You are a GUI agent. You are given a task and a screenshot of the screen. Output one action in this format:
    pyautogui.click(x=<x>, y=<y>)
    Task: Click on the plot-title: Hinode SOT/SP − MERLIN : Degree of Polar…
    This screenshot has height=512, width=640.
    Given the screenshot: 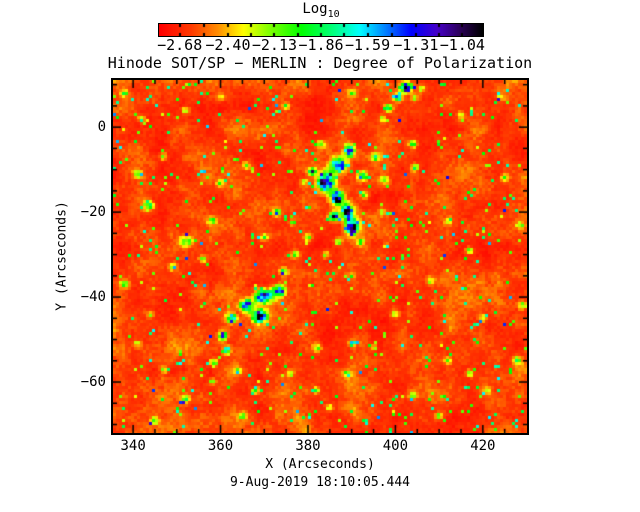 What is the action you would take?
    pyautogui.click(x=320, y=63)
    